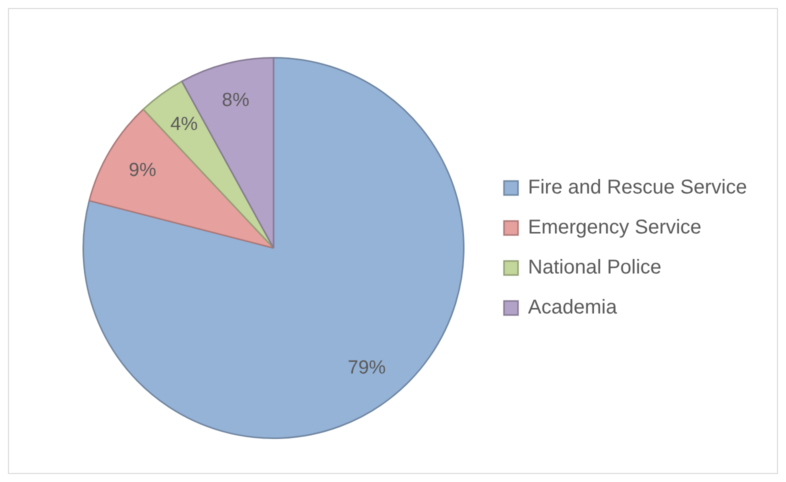 The height and width of the screenshot is (482, 786). I want to click on legend-label: Emergency Service, so click(615, 227).